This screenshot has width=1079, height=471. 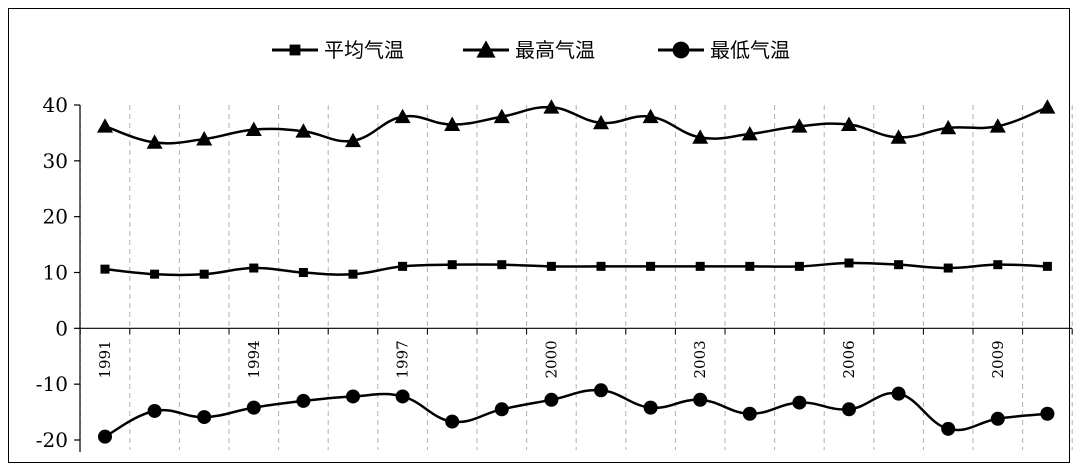 What do you see at coordinates (55, 217) in the screenshot?
I see `y-tick-label: 20` at bounding box center [55, 217].